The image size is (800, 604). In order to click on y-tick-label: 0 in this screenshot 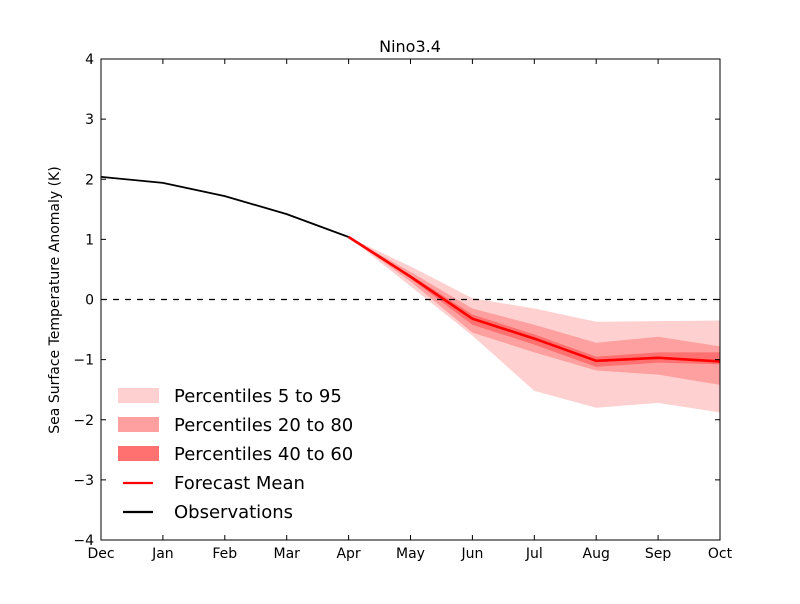, I will do `click(89, 301)`.